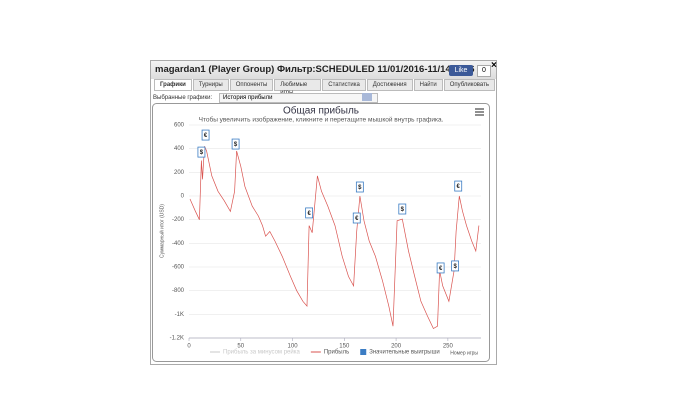 The width and height of the screenshot is (700, 406). Describe the element at coordinates (179, 149) in the screenshot. I see `y-tick-label: 400` at that location.